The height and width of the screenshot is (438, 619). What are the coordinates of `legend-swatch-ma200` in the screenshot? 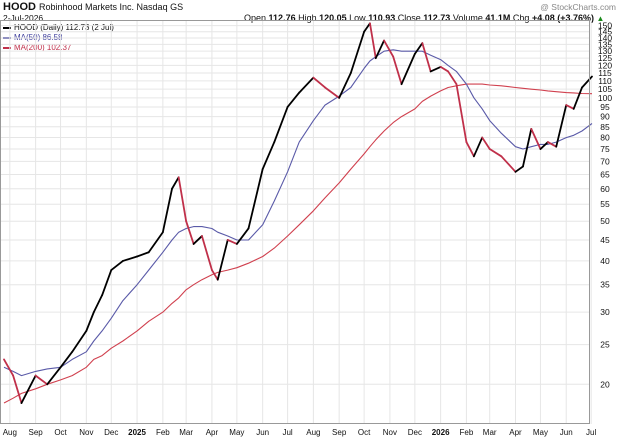 It's located at (7, 48).